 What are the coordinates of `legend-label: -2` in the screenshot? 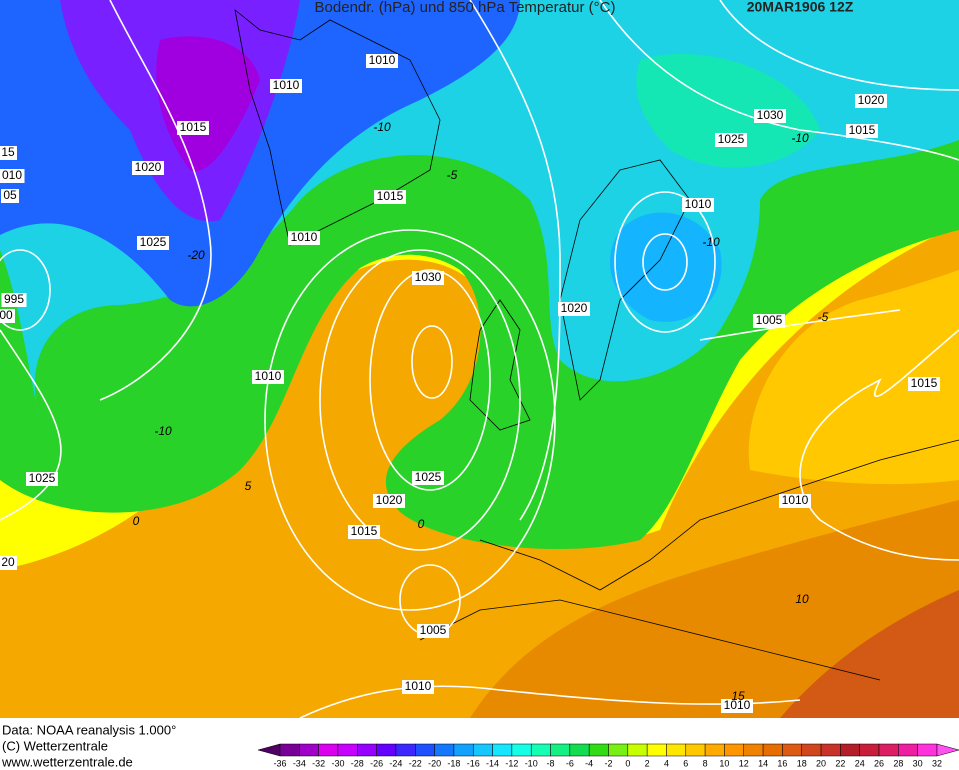 It's located at (608, 763).